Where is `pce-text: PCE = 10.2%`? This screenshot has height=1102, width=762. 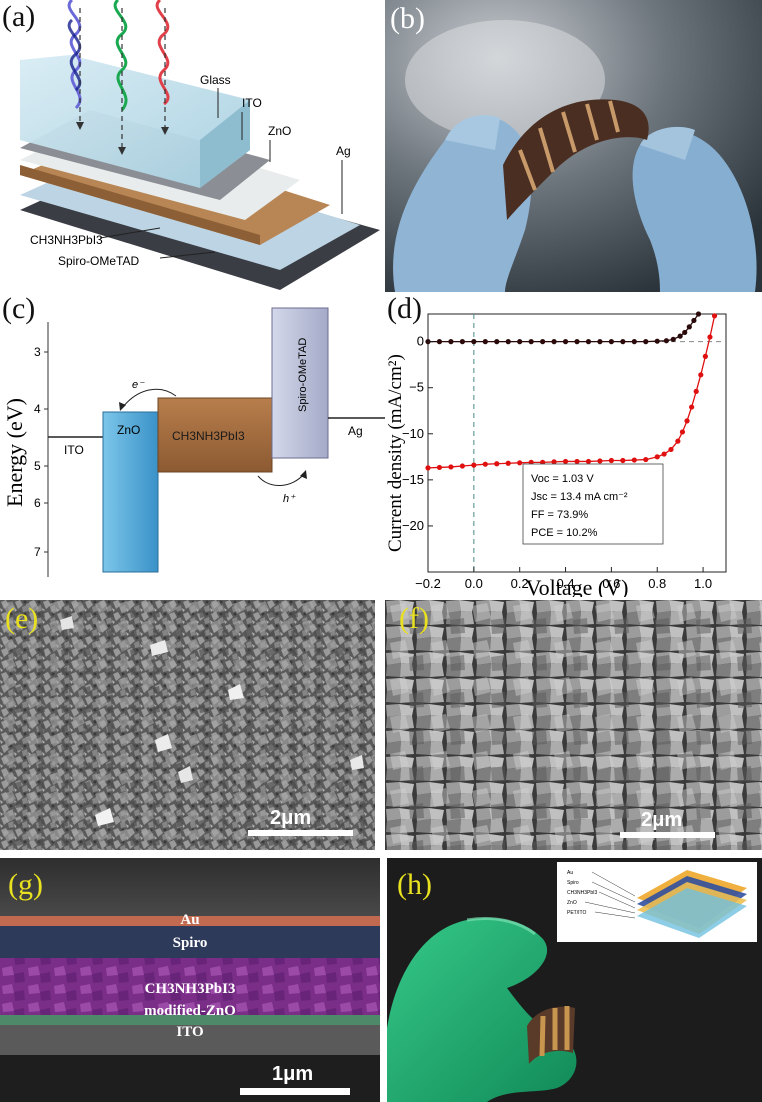
pce-text: PCE = 10.2% is located at coordinates (564, 533).